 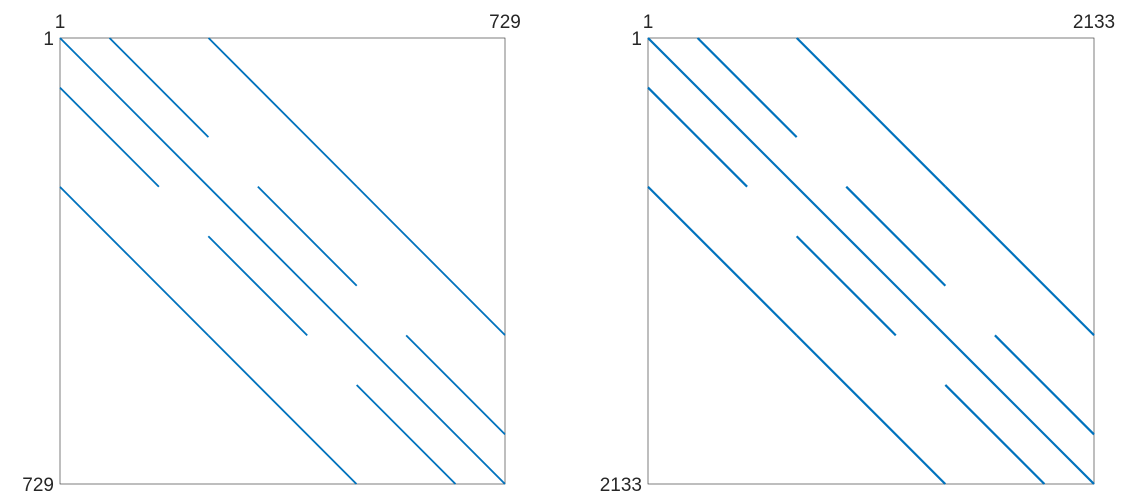 I want to click on diagonal-segment-offset--81-2, so click(x=406, y=434).